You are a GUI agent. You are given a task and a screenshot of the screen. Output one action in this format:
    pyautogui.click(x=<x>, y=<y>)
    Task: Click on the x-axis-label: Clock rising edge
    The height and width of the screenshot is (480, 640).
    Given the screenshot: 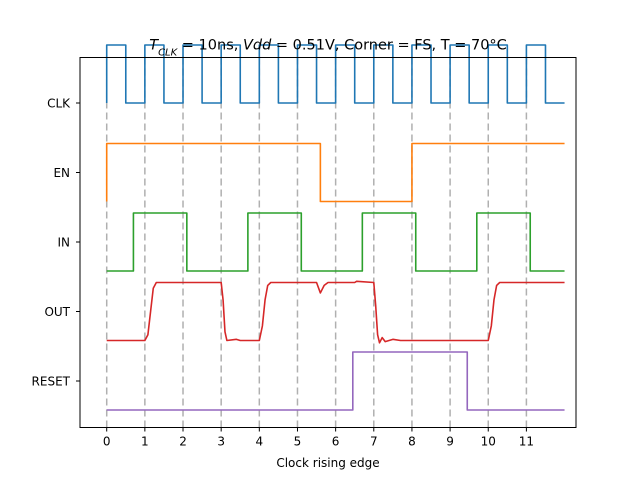 What is the action you would take?
    pyautogui.click(x=327, y=463)
    